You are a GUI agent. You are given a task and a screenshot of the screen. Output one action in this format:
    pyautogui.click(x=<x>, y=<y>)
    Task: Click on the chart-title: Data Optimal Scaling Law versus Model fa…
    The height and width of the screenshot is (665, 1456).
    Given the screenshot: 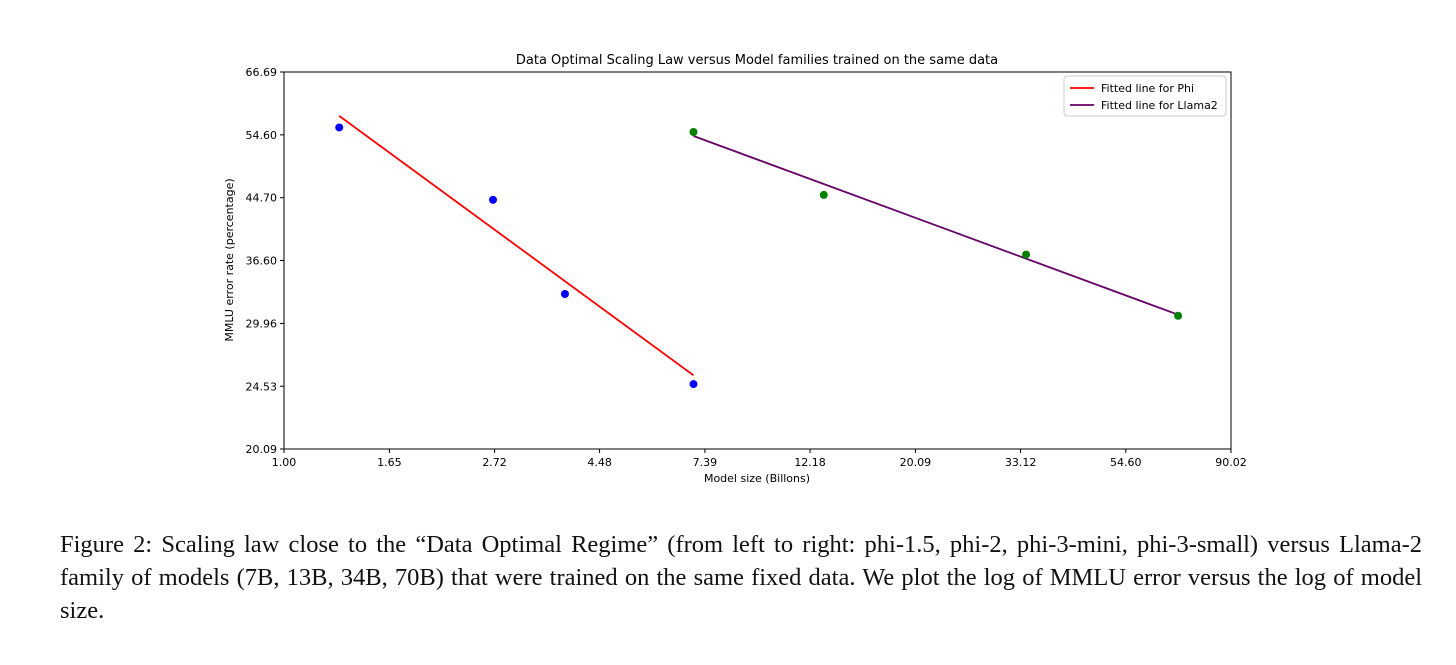 What is the action you would take?
    pyautogui.click(x=757, y=60)
    